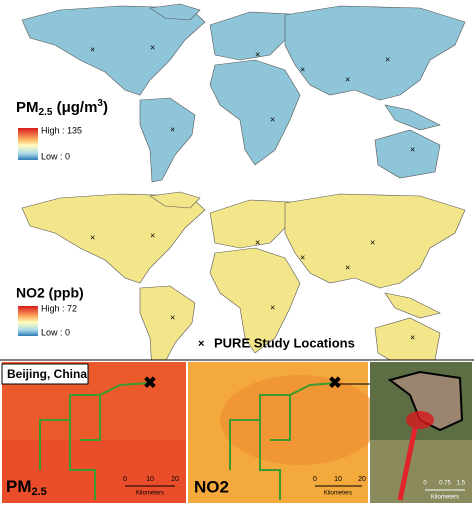 This screenshot has width=474, height=505. I want to click on beijing-pm25-panel: ✖ PM2.5 0 10 20 Kilometers, so click(94, 432).